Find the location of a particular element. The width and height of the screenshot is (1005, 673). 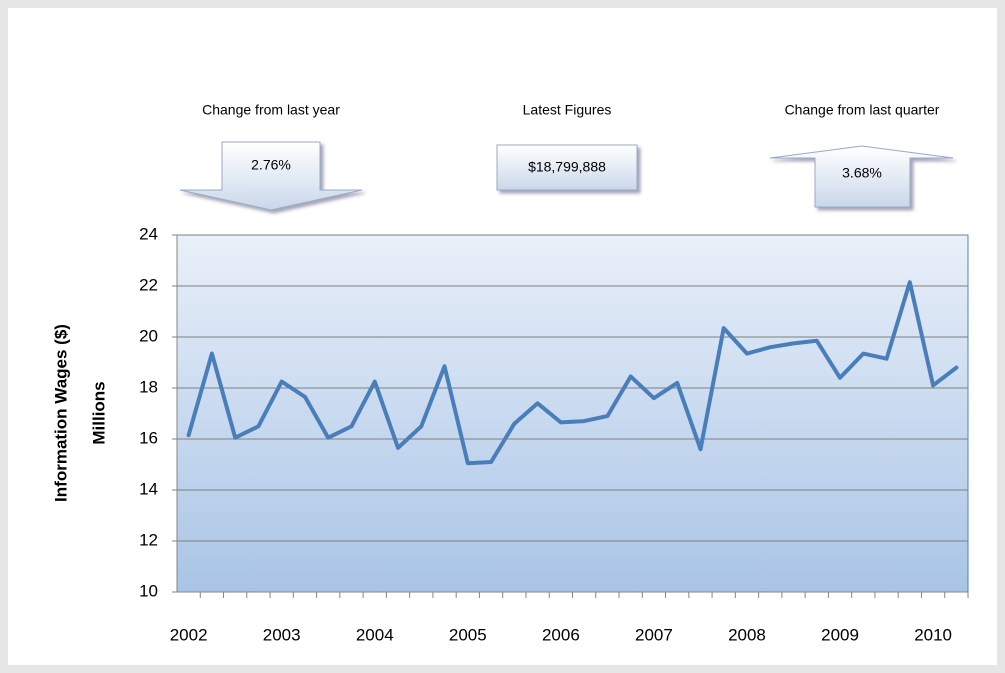

arrow-up is located at coordinates (861, 176).